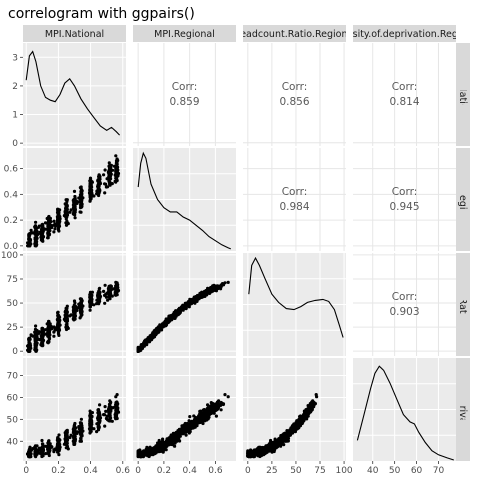  What do you see at coordinates (13, 398) in the screenshot?
I see `y-tick-label: 60` at bounding box center [13, 398].